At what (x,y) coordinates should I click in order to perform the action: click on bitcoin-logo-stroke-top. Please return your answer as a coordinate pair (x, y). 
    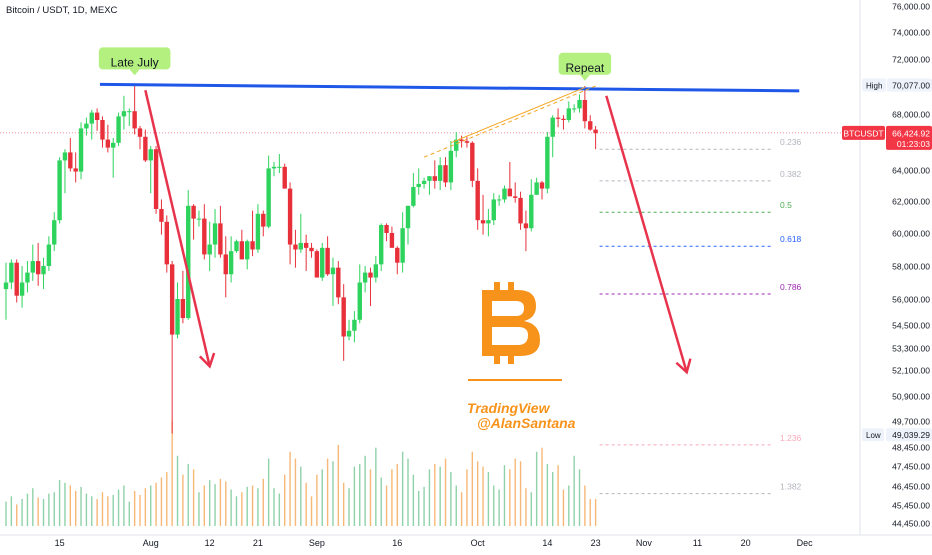
    Looking at the image, I should click on (497, 287).